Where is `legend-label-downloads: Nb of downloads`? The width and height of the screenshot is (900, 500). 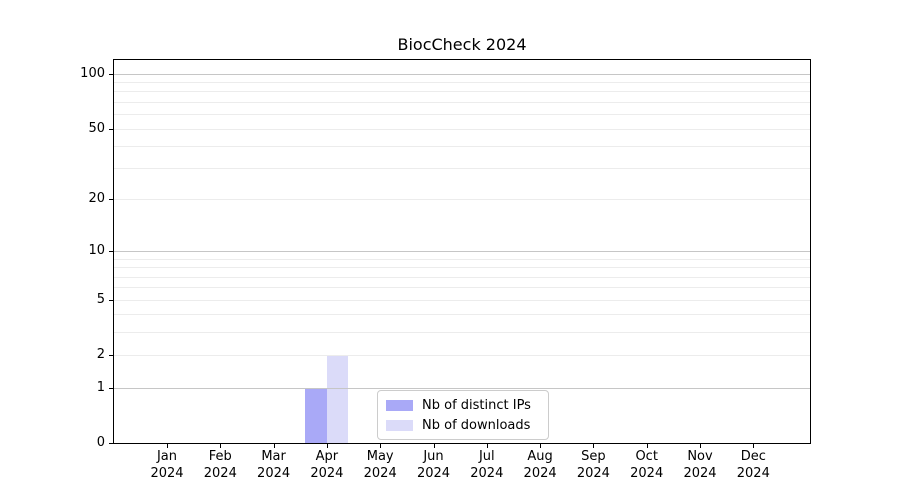
legend-label-downloads: Nb of downloads is located at coordinates (476, 425).